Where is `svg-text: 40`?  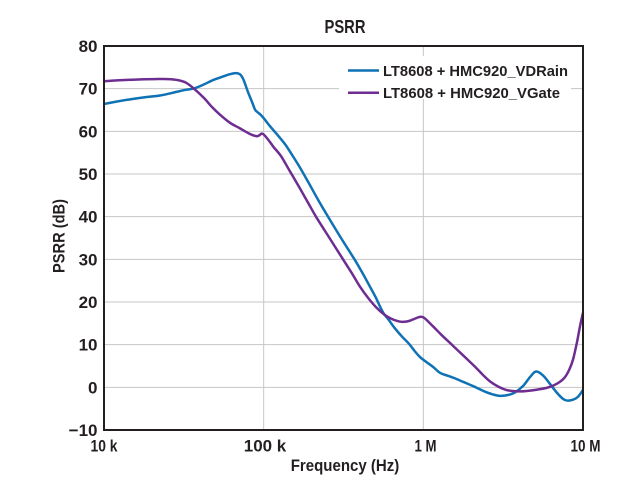 svg-text: 40 is located at coordinates (88, 217).